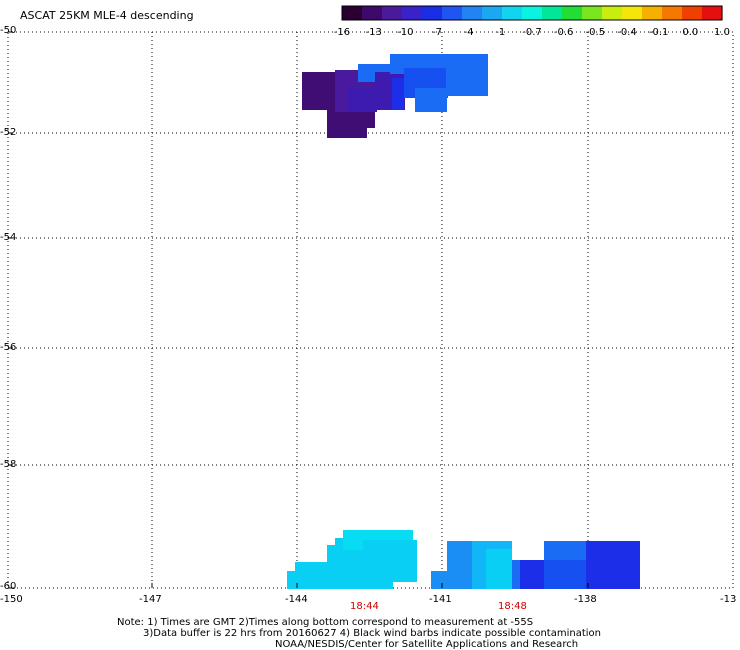  What do you see at coordinates (11, 599) in the screenshot?
I see `lon-label-150: -150` at bounding box center [11, 599].